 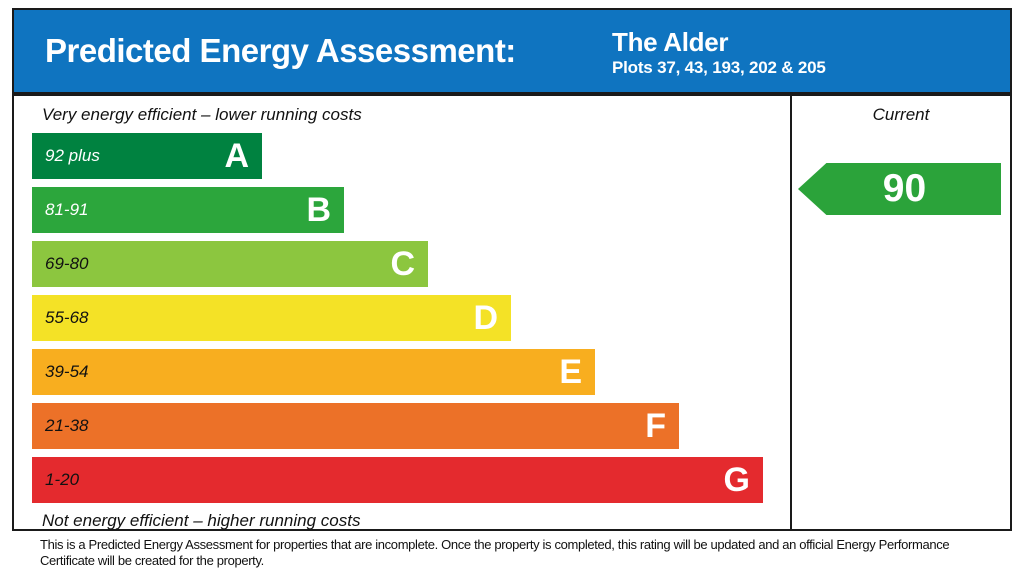 I want to click on epc-band-row-C: 69-80 C, so click(x=411, y=264).